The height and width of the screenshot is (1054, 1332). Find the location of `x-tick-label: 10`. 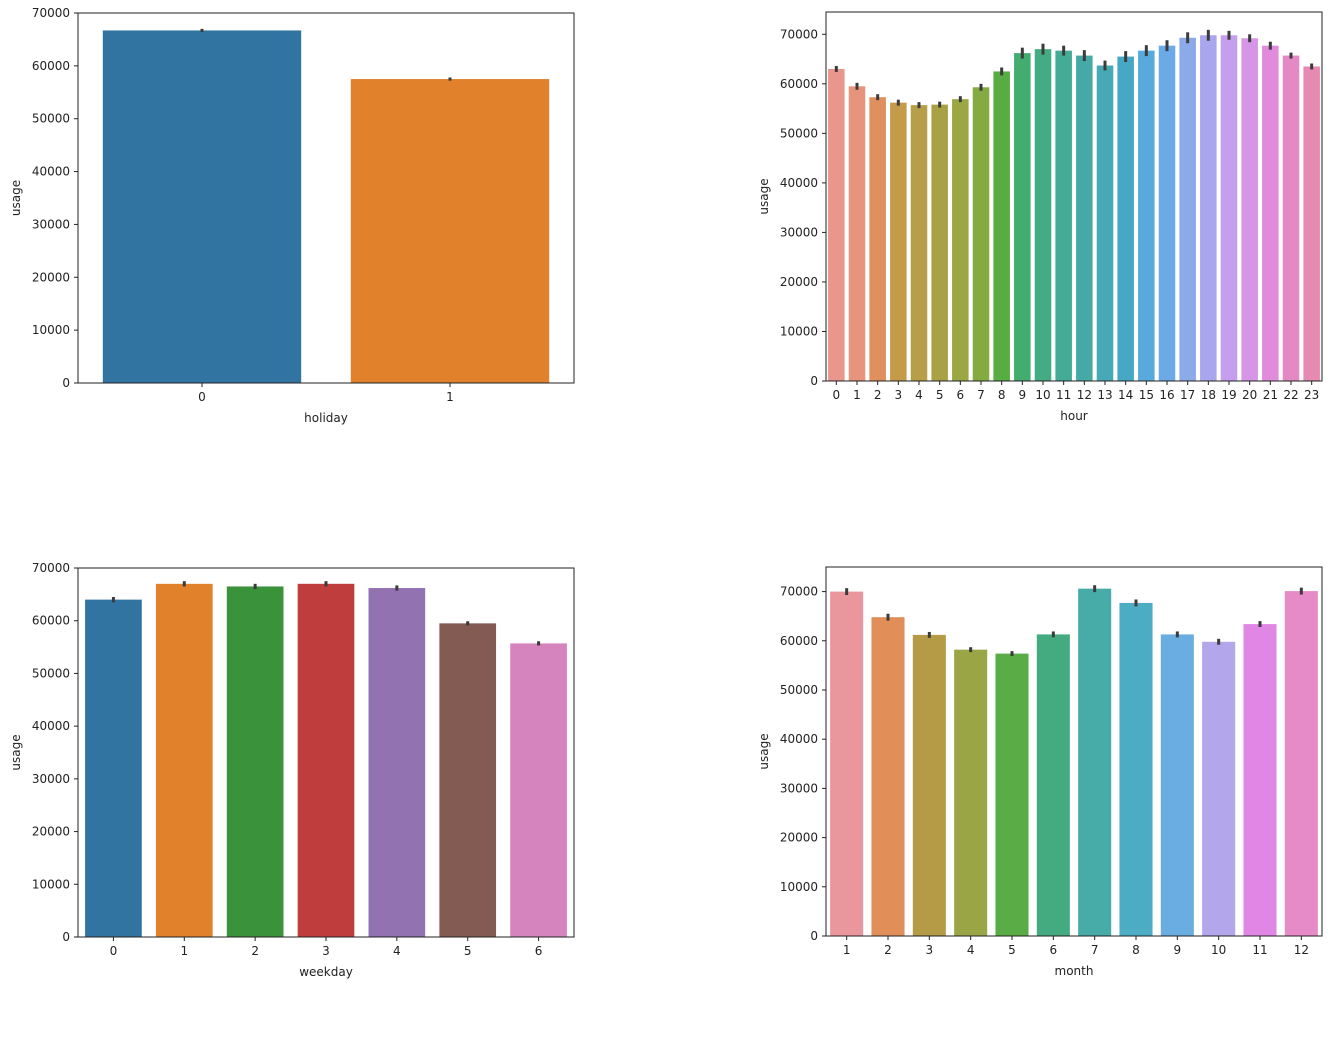

x-tick-label: 10 is located at coordinates (1218, 950).